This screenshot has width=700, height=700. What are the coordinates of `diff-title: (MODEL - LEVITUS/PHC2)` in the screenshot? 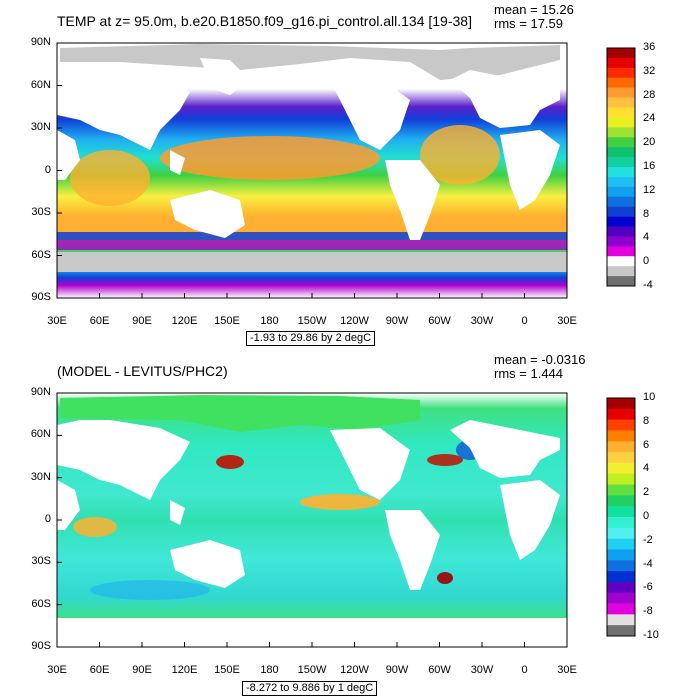 It's located at (142, 371).